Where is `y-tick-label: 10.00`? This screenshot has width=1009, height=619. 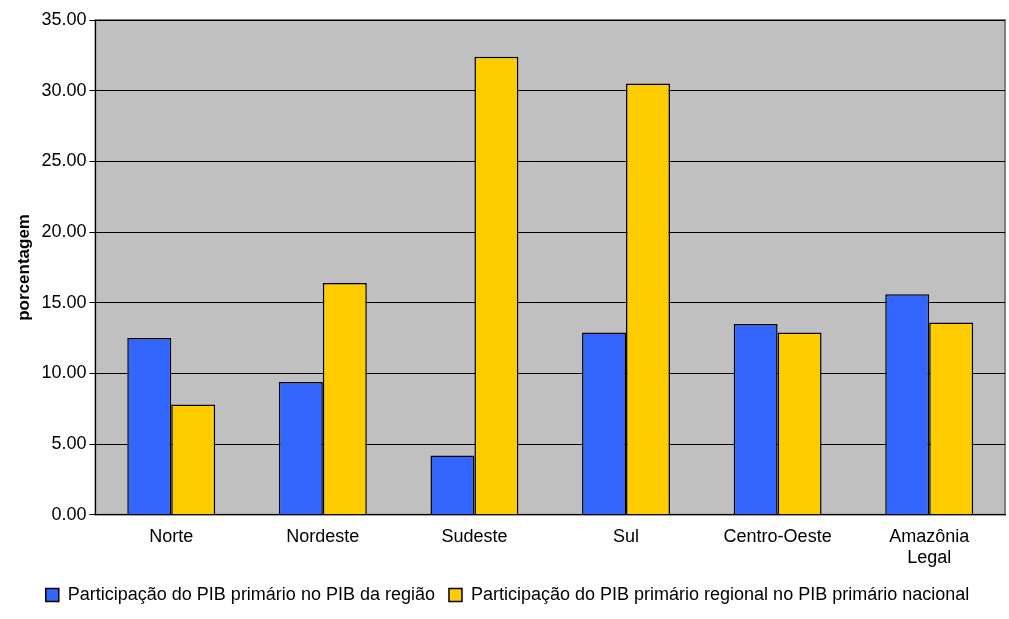
y-tick-label: 10.00 is located at coordinates (64, 372).